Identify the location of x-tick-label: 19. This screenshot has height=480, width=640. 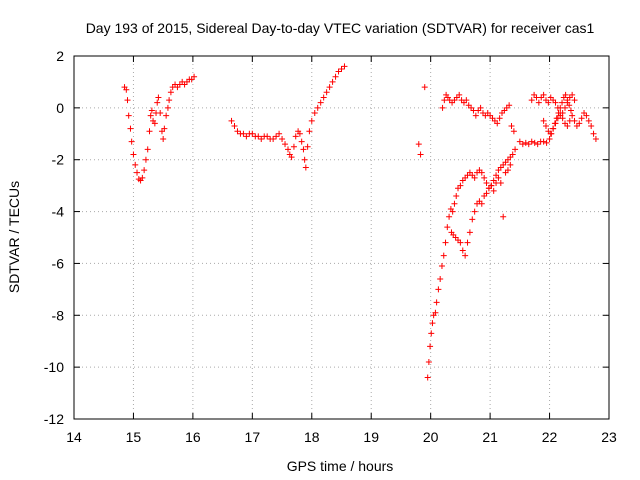
(371, 437).